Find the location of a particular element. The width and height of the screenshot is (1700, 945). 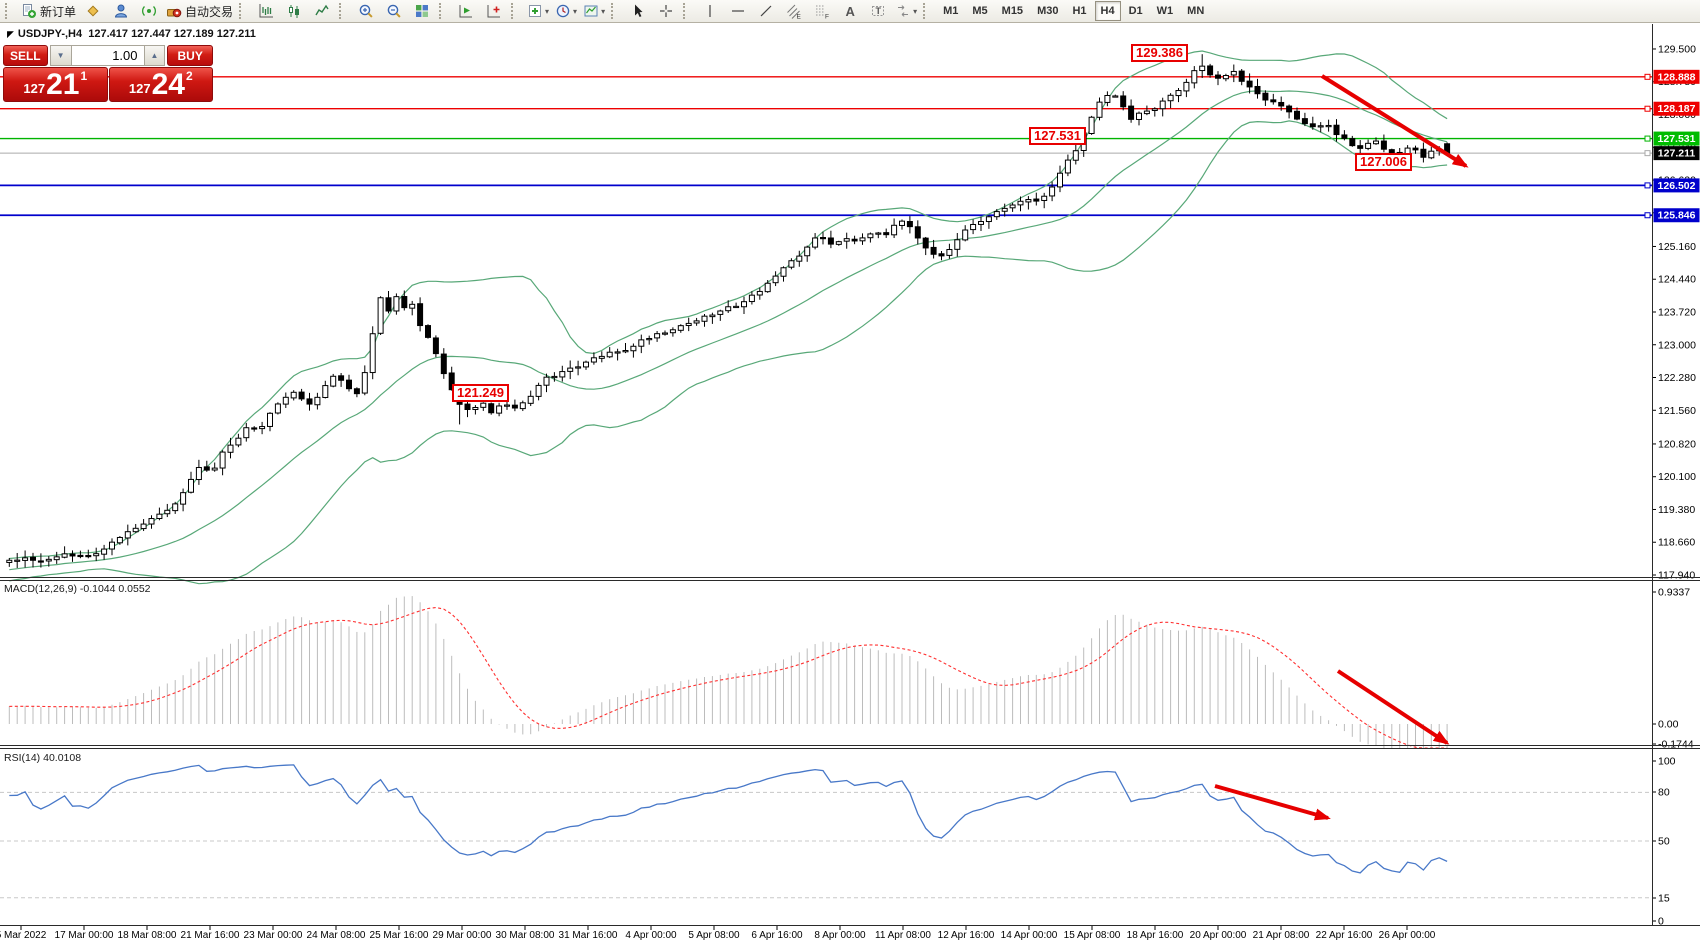

timeframe-m5-button: M5 is located at coordinates (980, 11).